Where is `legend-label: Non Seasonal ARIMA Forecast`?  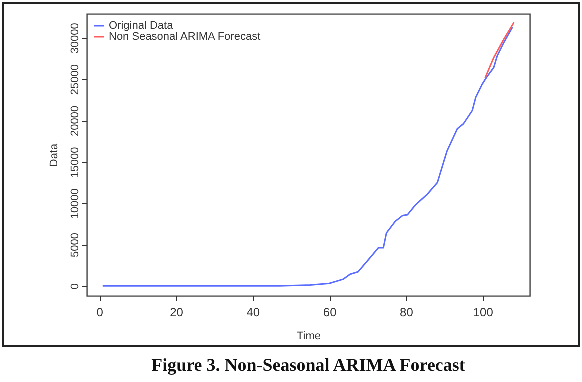
legend-label: Non Seasonal ARIMA Forecast is located at coordinates (185, 37).